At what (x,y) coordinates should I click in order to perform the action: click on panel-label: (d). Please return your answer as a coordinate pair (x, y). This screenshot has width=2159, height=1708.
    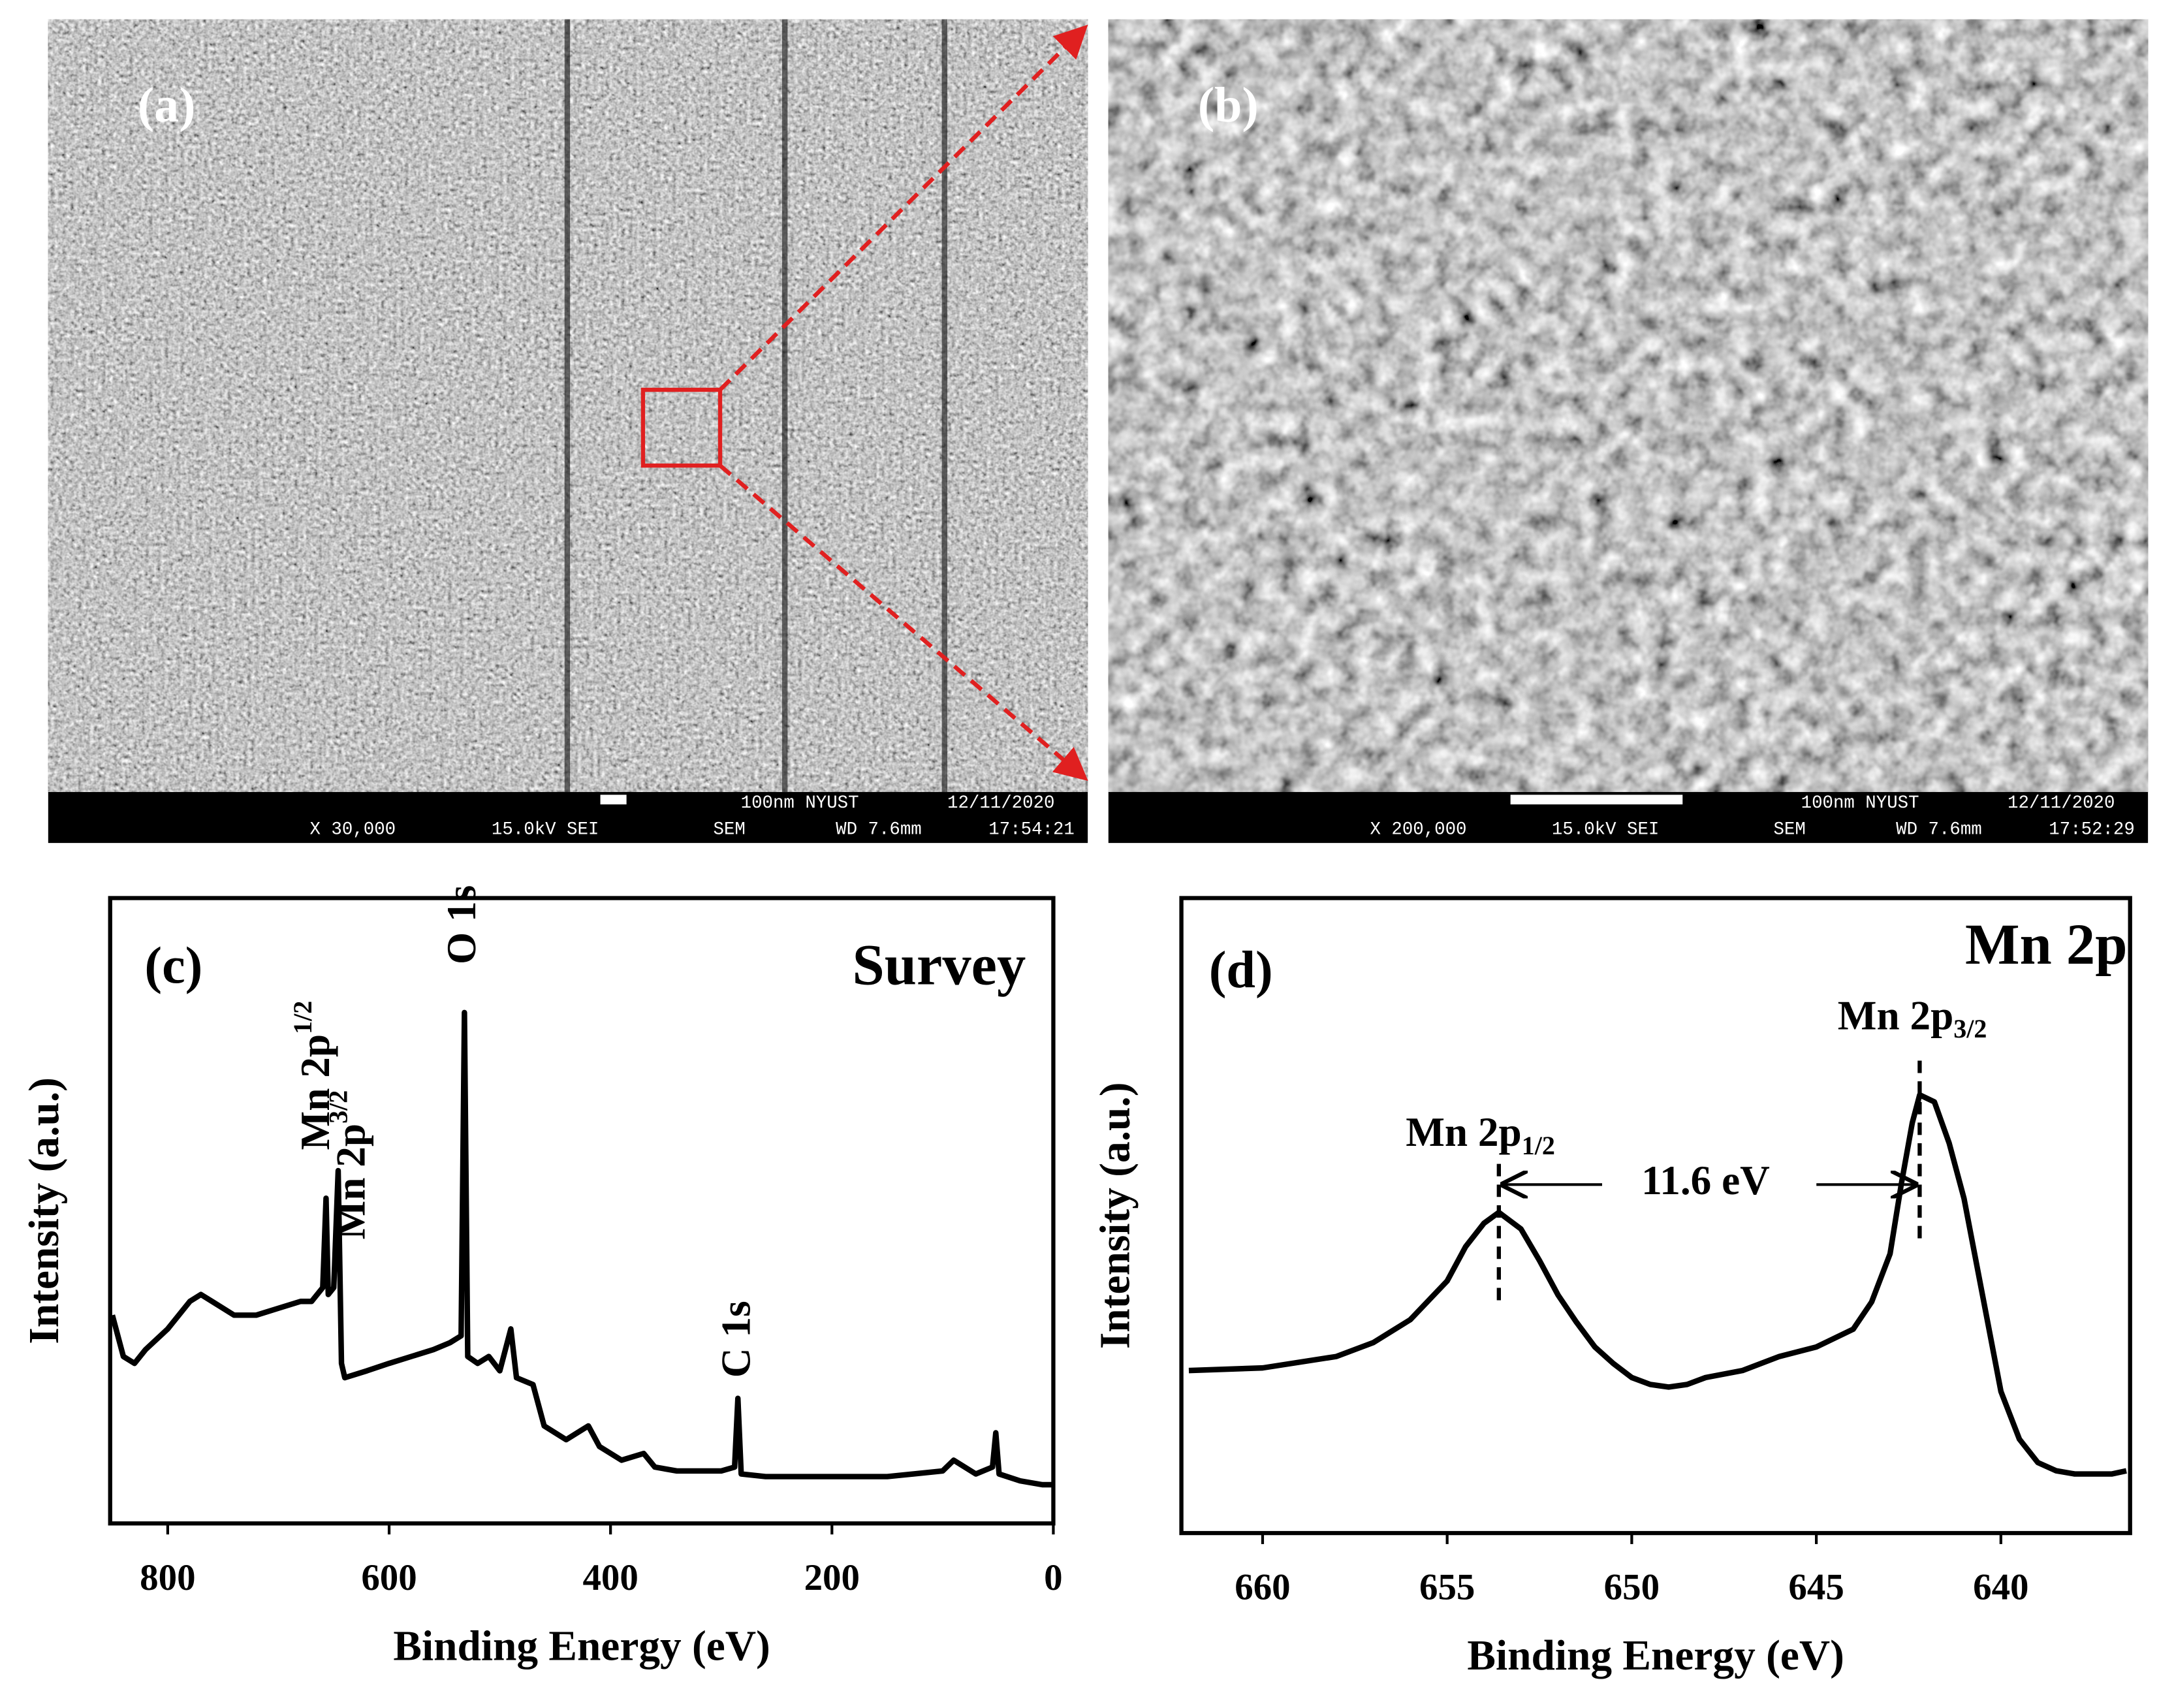
    Looking at the image, I should click on (1241, 970).